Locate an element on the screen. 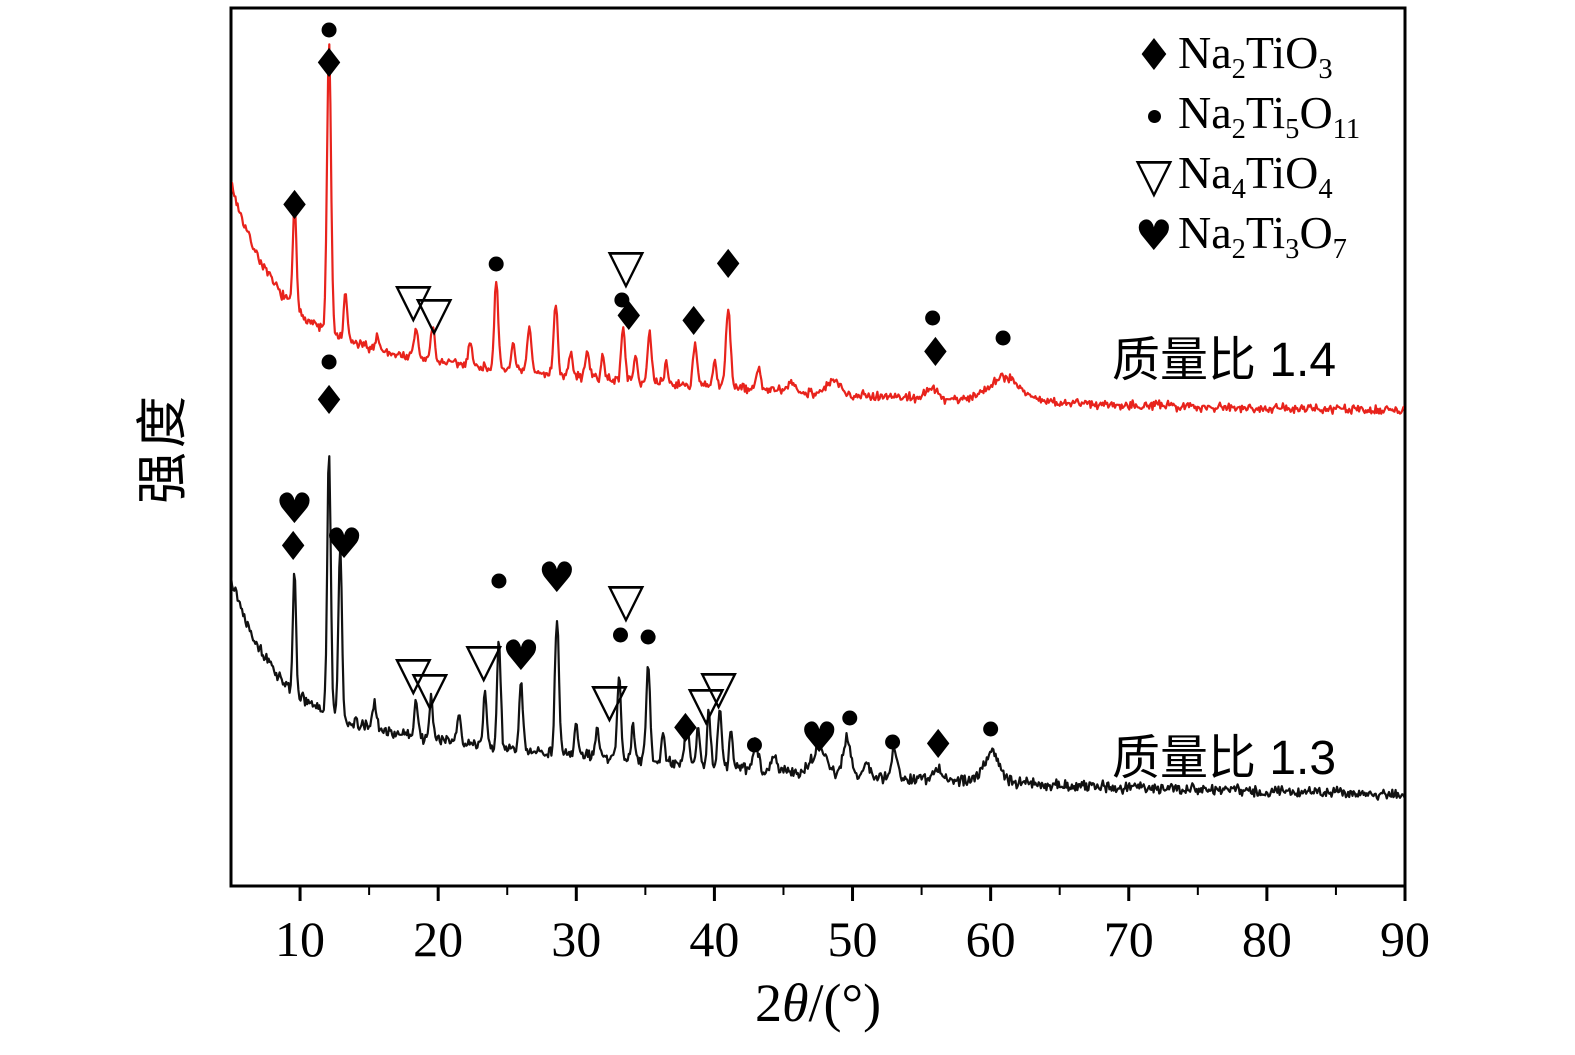 The image size is (1575, 1055). heart-icon: ♥ is located at coordinates (1154, 235).